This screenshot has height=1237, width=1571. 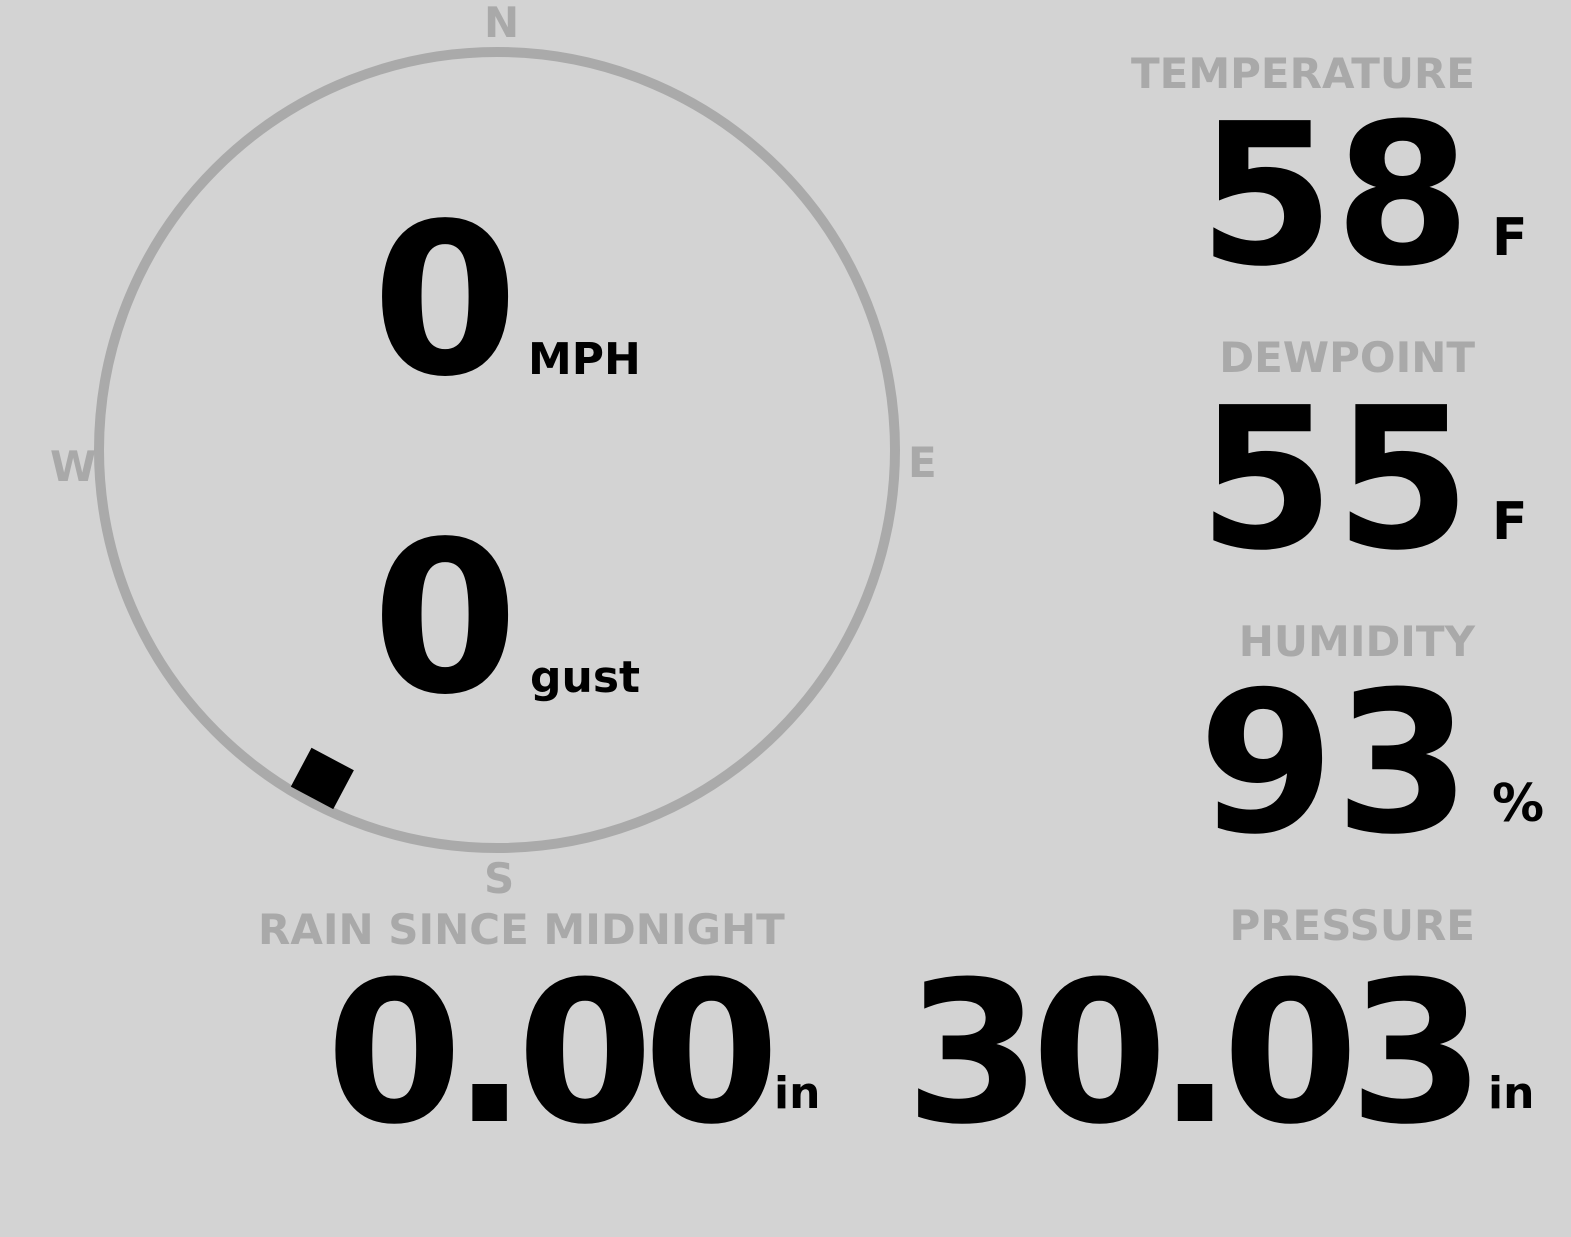 What do you see at coordinates (1511, 1093) in the screenshot?
I see `pressure-unit: in` at bounding box center [1511, 1093].